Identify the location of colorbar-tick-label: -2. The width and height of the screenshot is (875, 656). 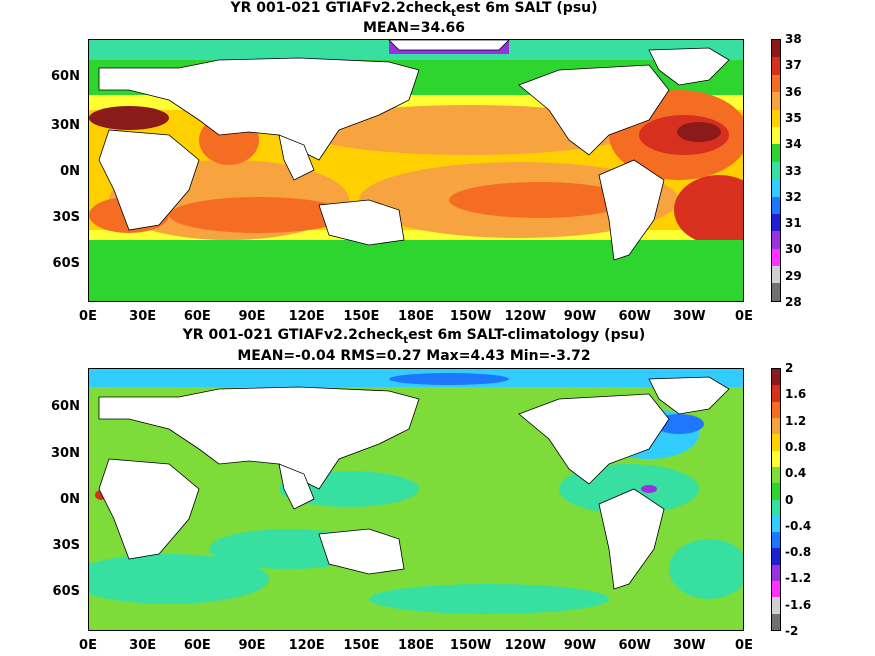
(792, 631).